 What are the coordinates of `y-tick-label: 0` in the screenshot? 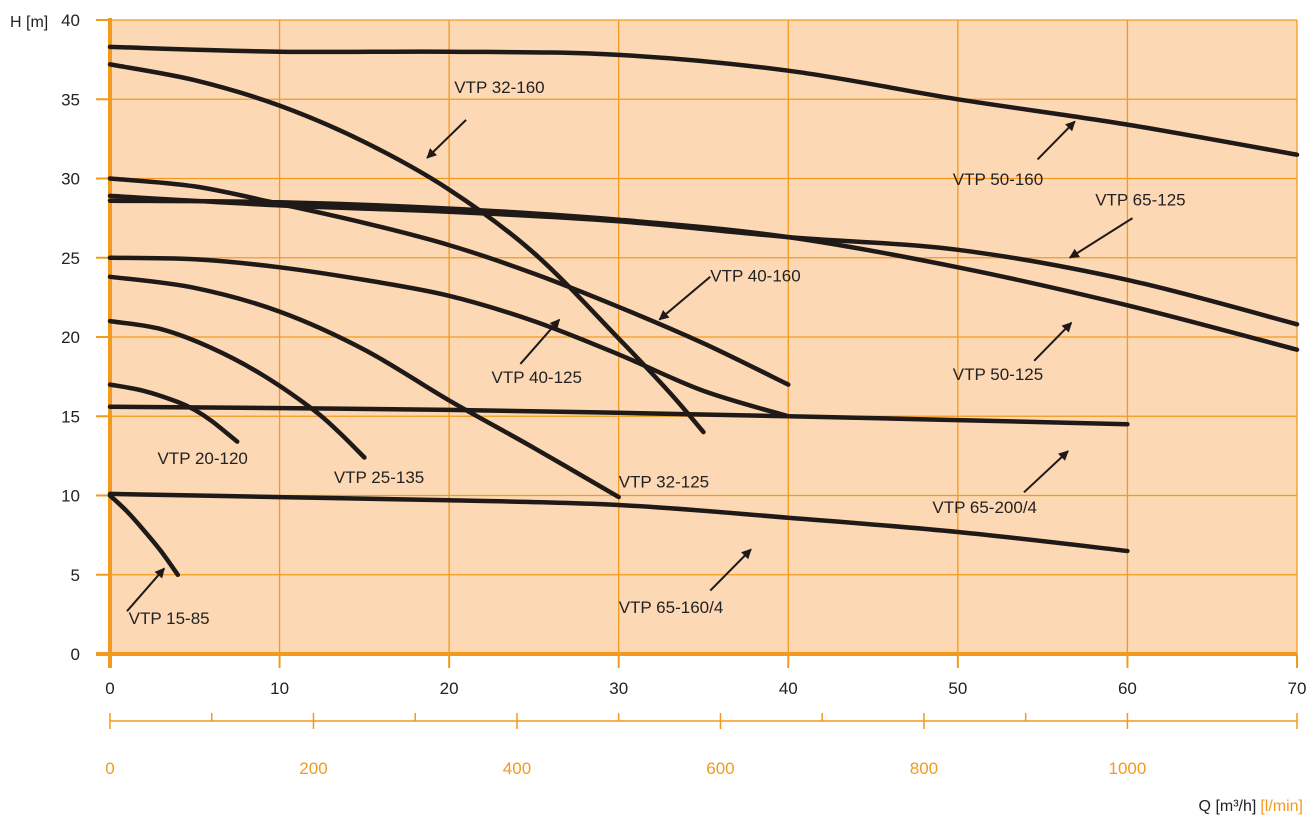 It's located at (75, 654).